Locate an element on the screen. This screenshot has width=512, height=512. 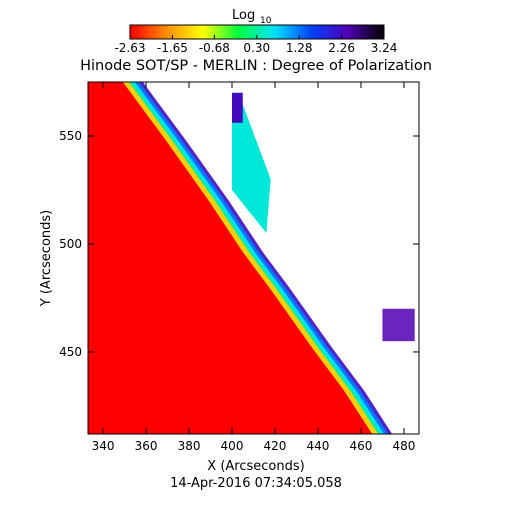
colorbar: Log 10 -2.63 -1.65 -0.68 0.30 1.28 2.26 3.24 is located at coordinates (255, 31).